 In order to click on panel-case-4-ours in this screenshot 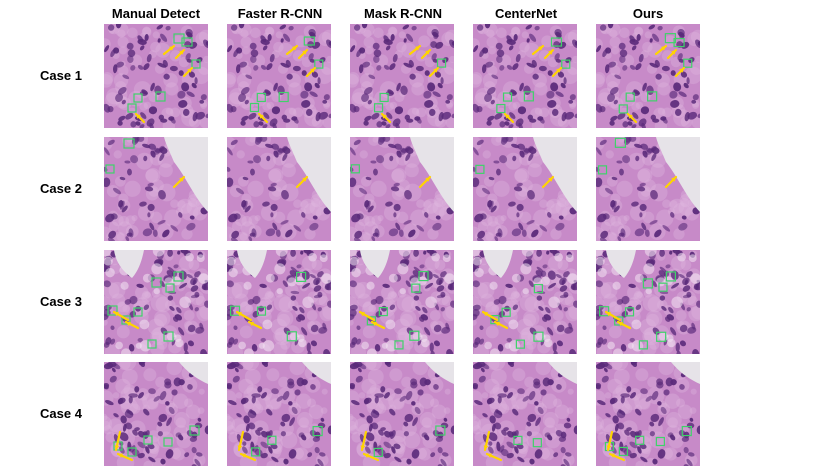, I will do `click(648, 414)`.